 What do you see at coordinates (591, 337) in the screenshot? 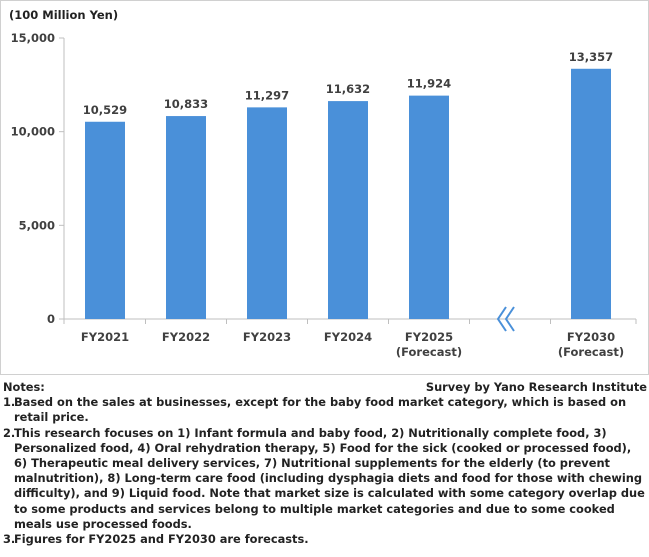
I see `category-label: FY2030` at bounding box center [591, 337].